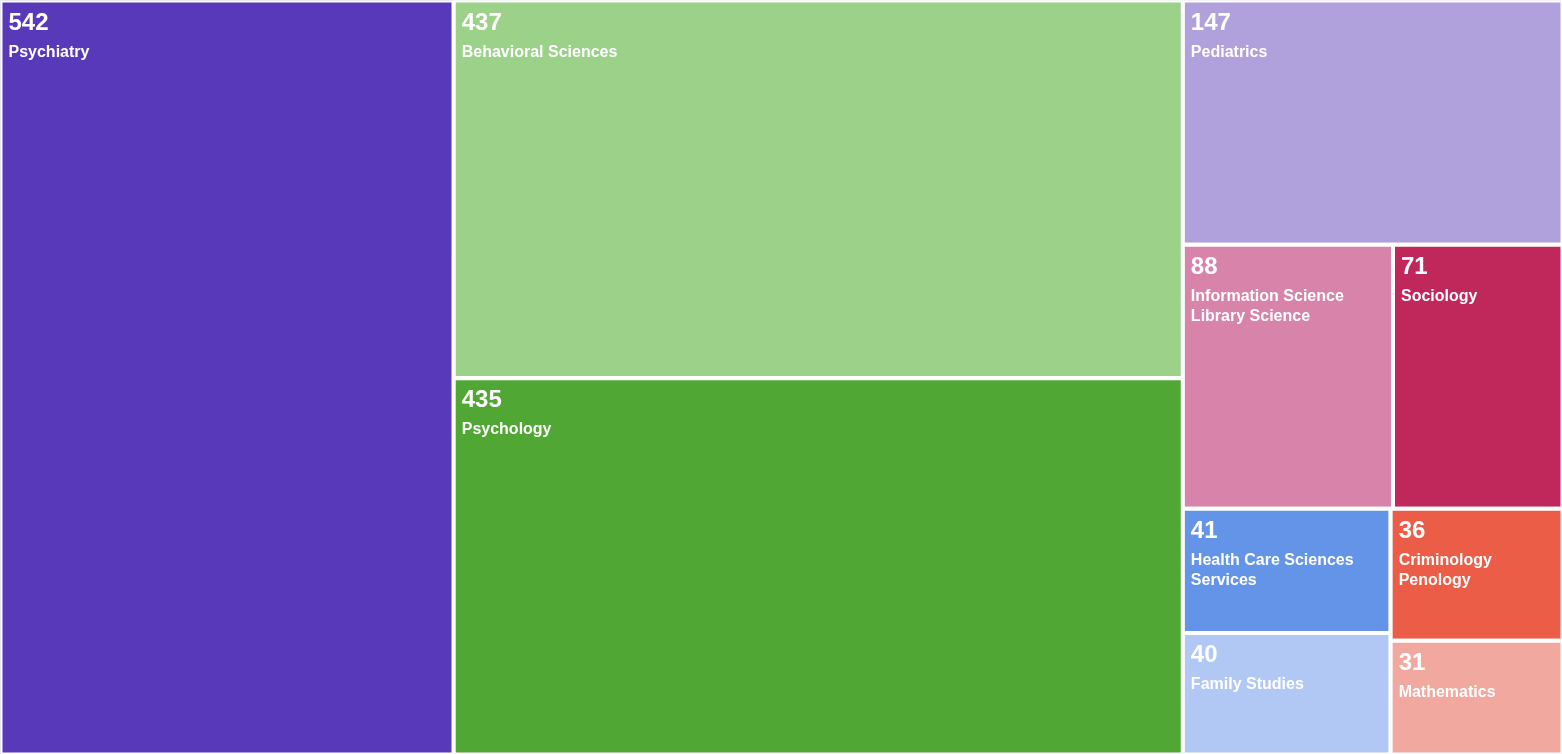 The width and height of the screenshot is (1562, 754). I want to click on data-label: 435, so click(481, 399).